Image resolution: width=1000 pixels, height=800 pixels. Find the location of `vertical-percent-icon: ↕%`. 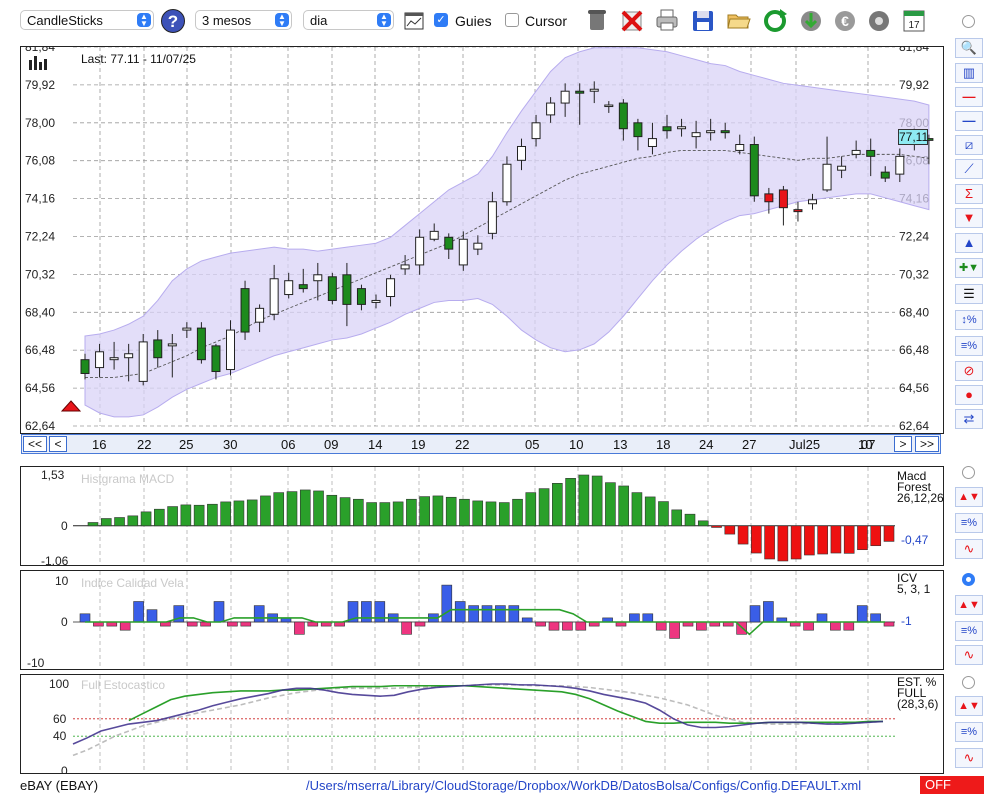

vertical-percent-icon: ↕% is located at coordinates (969, 320).